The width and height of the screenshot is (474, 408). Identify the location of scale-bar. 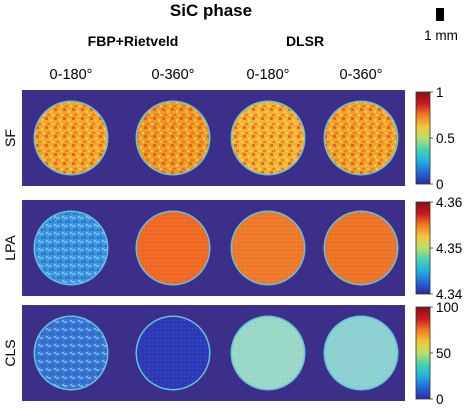
(440, 14).